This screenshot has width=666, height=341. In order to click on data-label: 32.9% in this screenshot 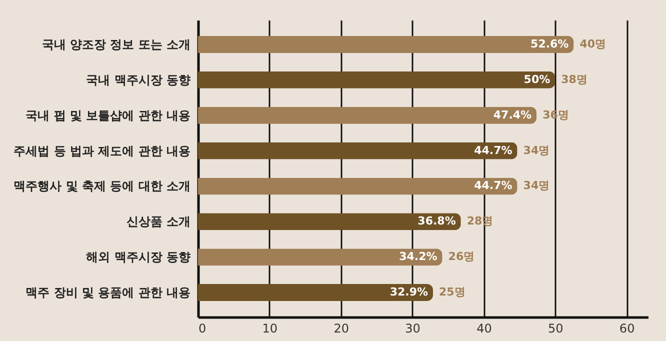, I will do `click(409, 292)`.